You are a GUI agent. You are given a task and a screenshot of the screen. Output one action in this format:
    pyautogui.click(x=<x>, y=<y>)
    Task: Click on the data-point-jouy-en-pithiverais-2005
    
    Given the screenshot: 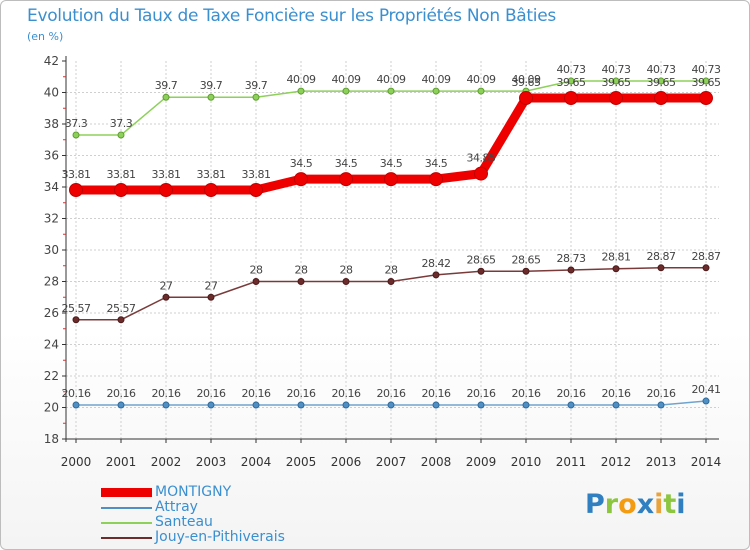 What is the action you would take?
    pyautogui.click(x=301, y=281)
    